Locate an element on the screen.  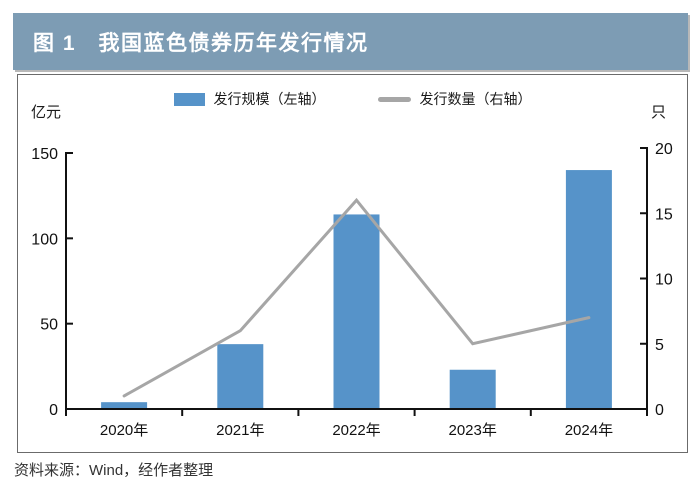
right-axis-tick-label: 0 is located at coordinates (659, 410).